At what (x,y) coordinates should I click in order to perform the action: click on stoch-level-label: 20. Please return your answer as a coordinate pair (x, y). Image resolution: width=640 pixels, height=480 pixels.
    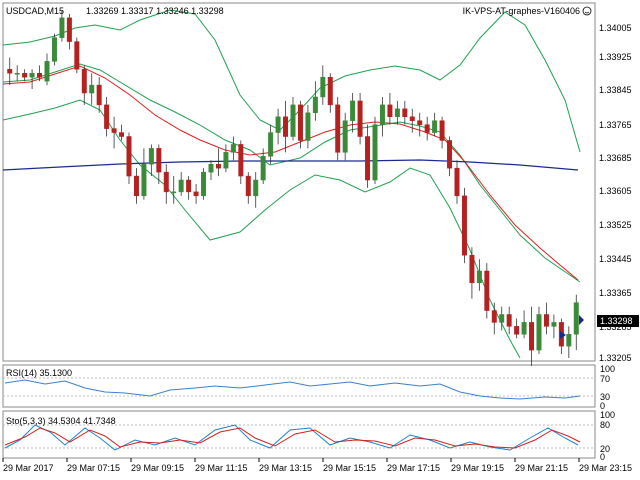
    Looking at the image, I should click on (605, 449).